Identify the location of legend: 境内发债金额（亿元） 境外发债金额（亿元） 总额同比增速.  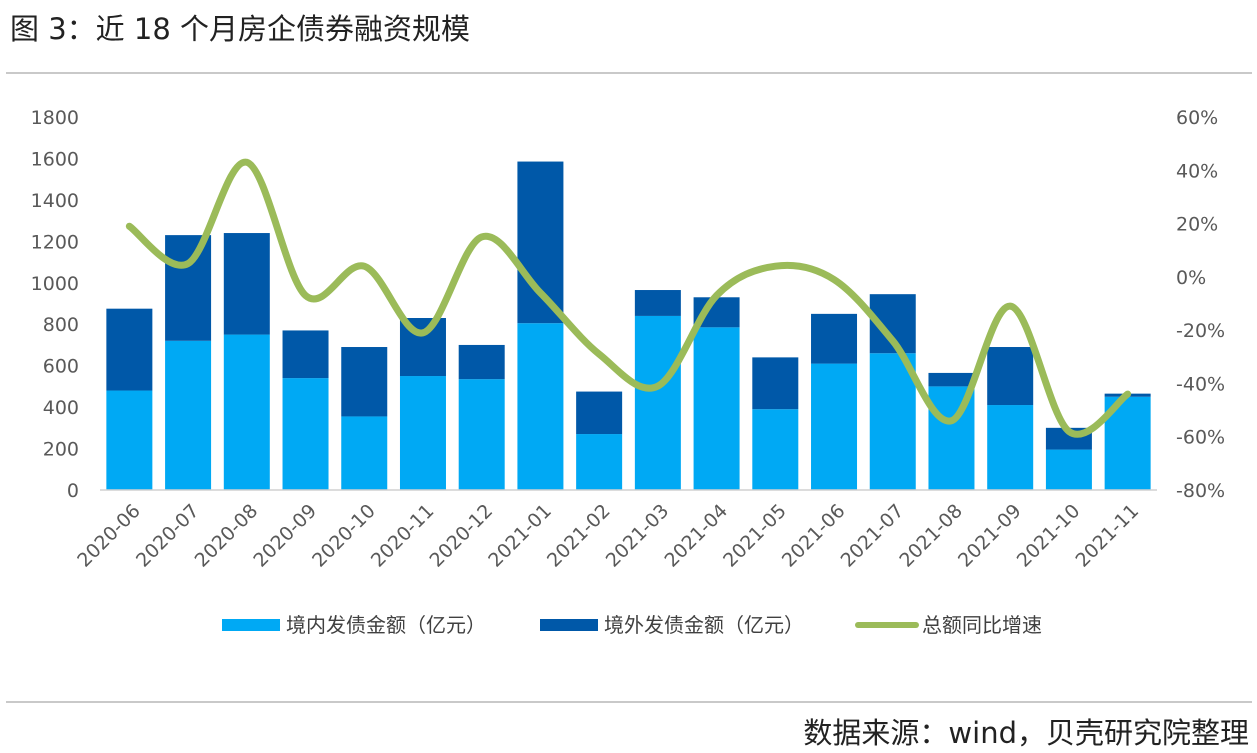
(632, 625).